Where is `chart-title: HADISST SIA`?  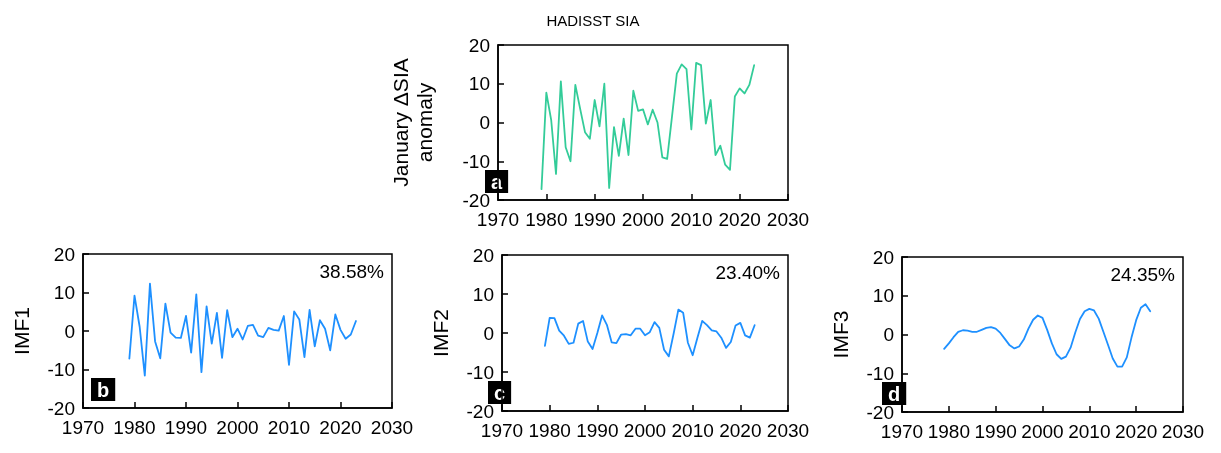 chart-title: HADISST SIA is located at coordinates (593, 20).